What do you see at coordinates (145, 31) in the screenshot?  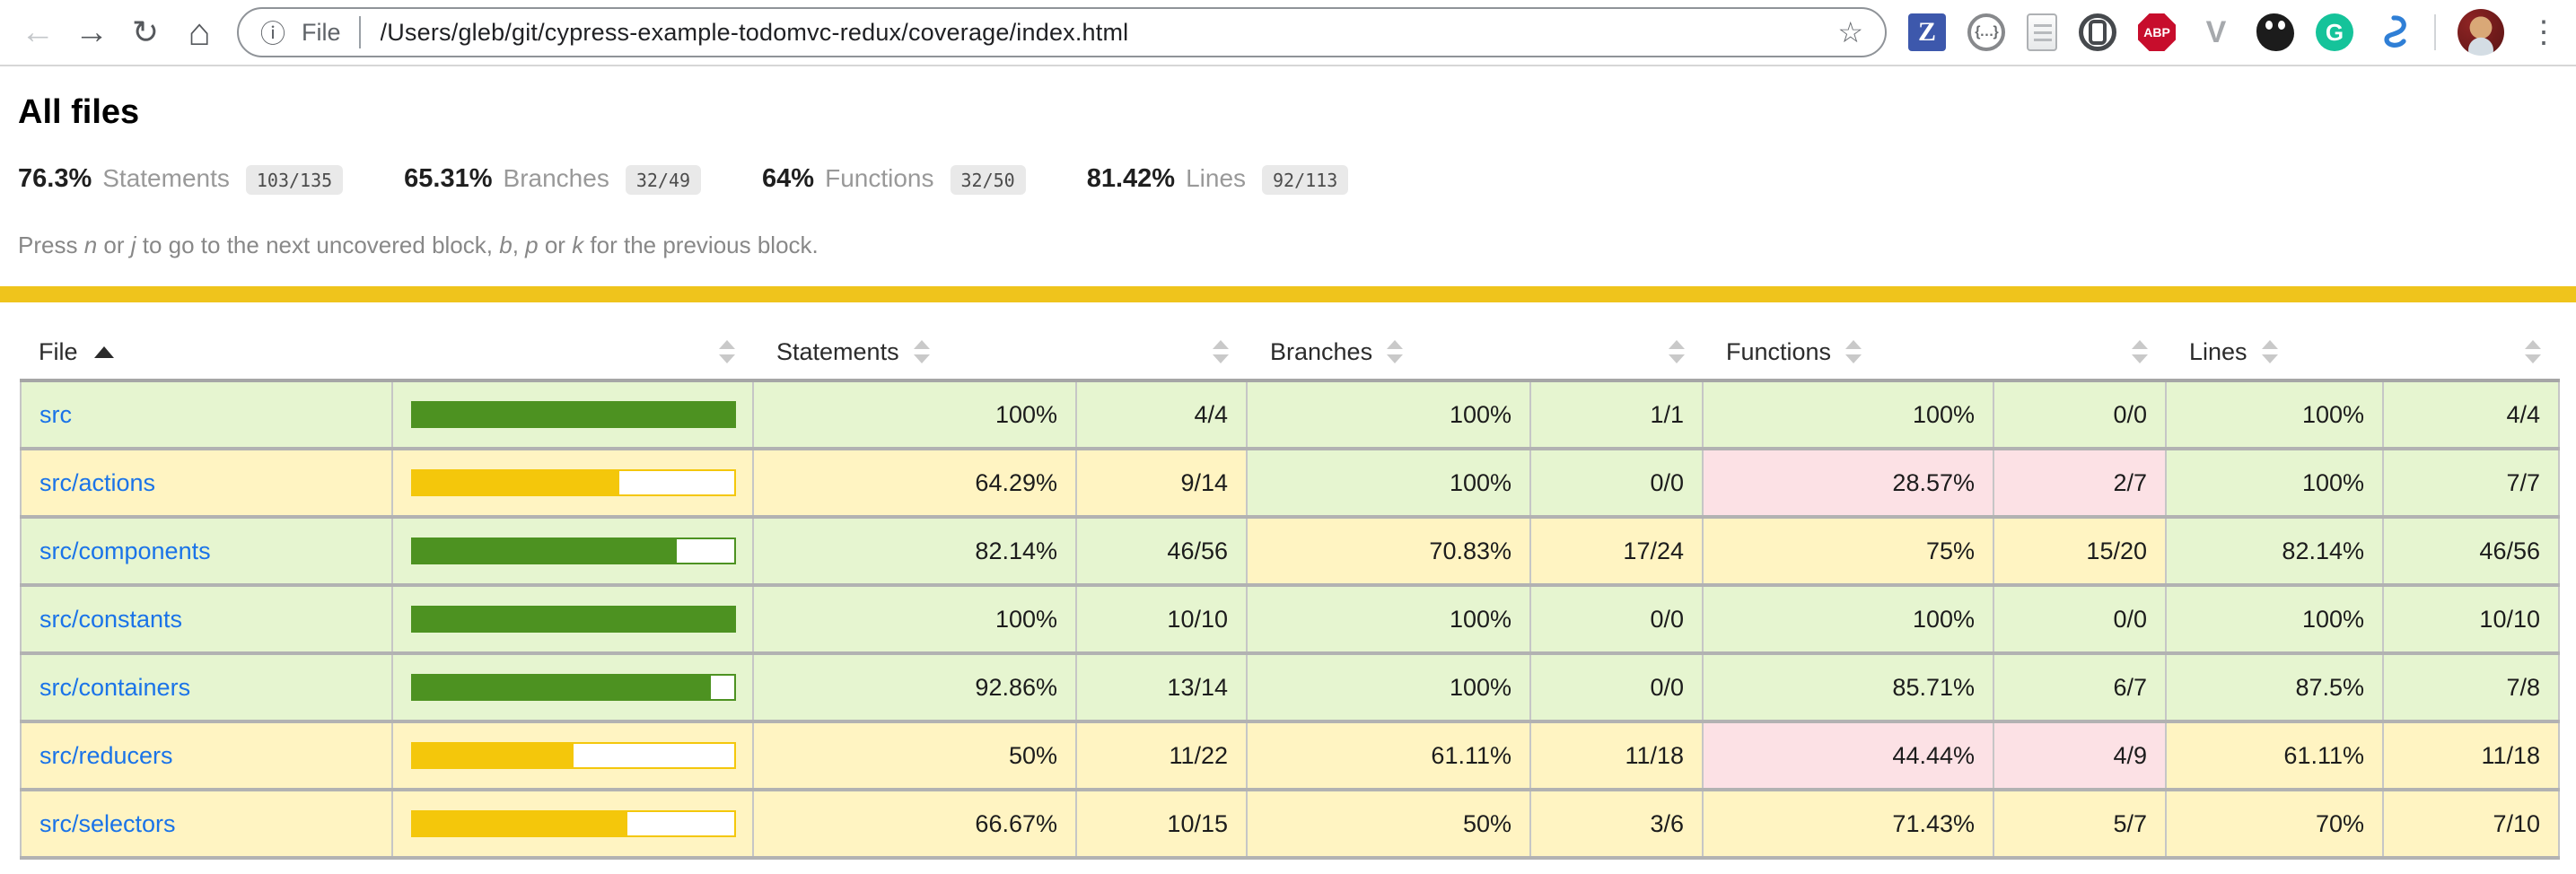 I see `reload-button: ↻` at bounding box center [145, 31].